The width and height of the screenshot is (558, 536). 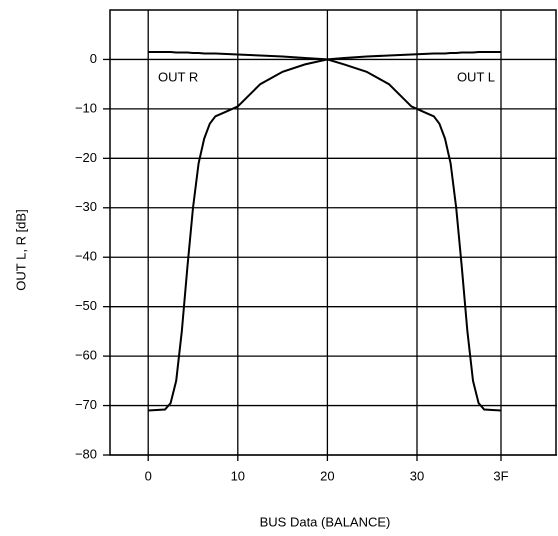 What do you see at coordinates (86, 157) in the screenshot?
I see `y-tick-label: −20` at bounding box center [86, 157].